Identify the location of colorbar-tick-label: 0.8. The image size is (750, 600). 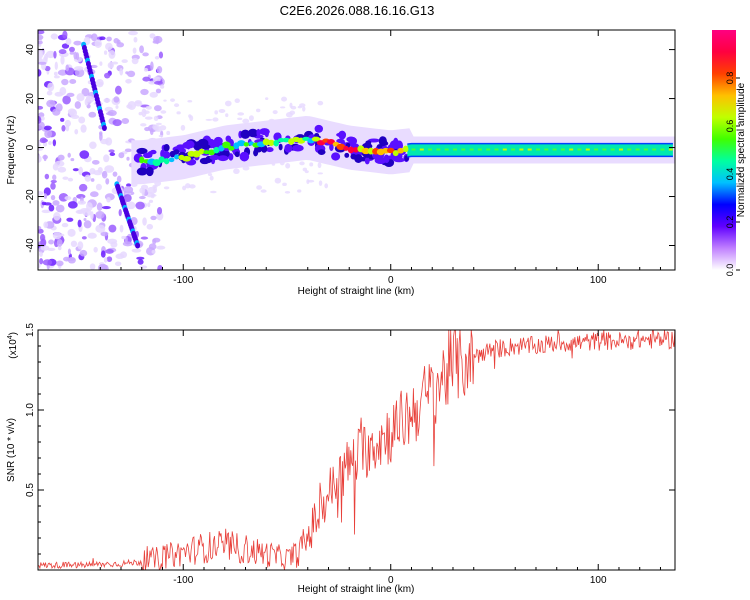
(730, 78).